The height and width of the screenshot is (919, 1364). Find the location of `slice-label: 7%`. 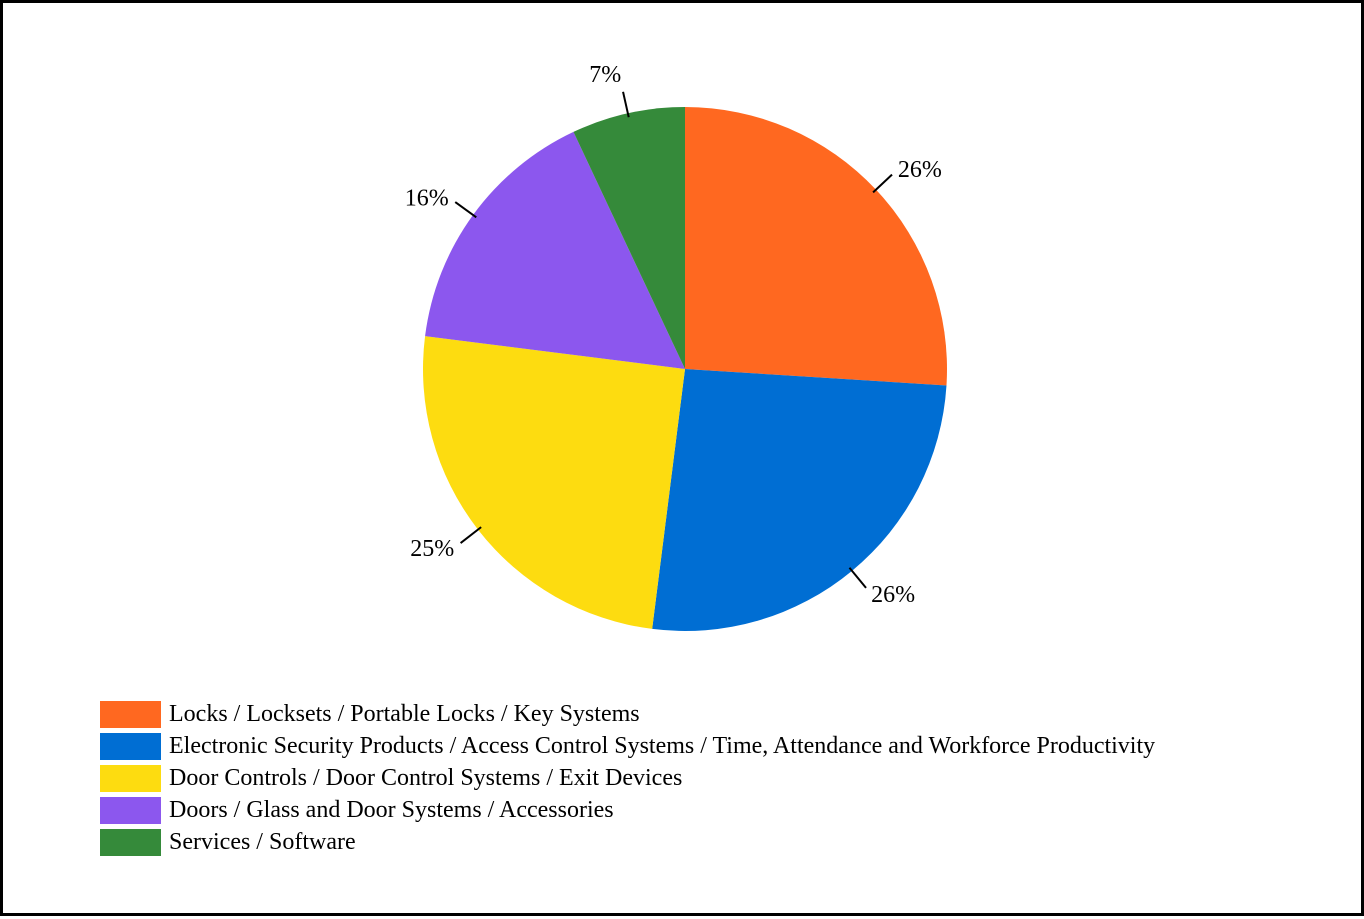

slice-label: 7% is located at coordinates (605, 75).